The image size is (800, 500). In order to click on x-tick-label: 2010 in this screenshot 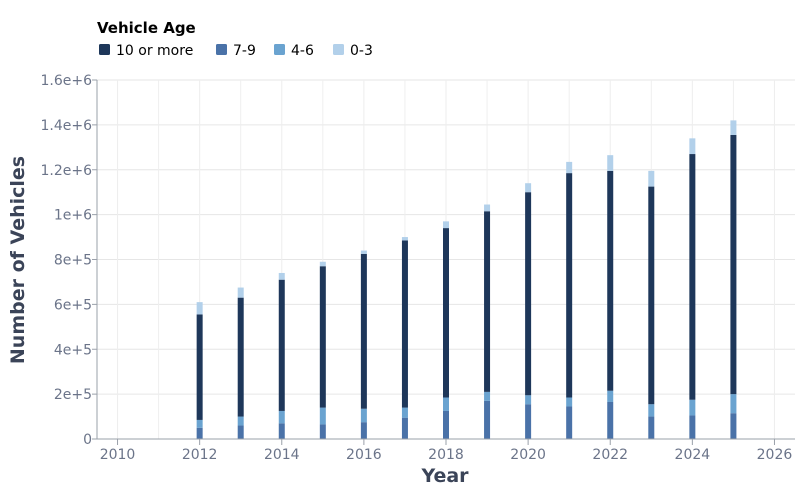, I will do `click(118, 455)`.